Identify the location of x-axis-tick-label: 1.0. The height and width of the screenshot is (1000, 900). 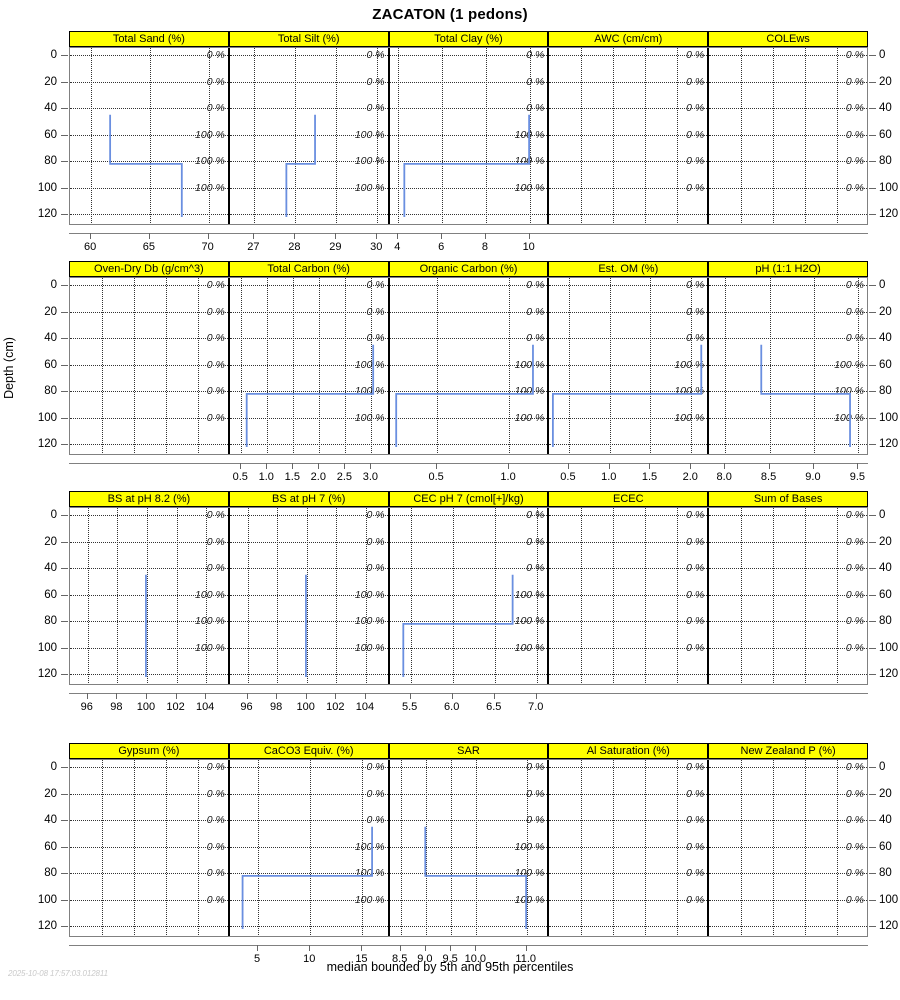
(609, 477).